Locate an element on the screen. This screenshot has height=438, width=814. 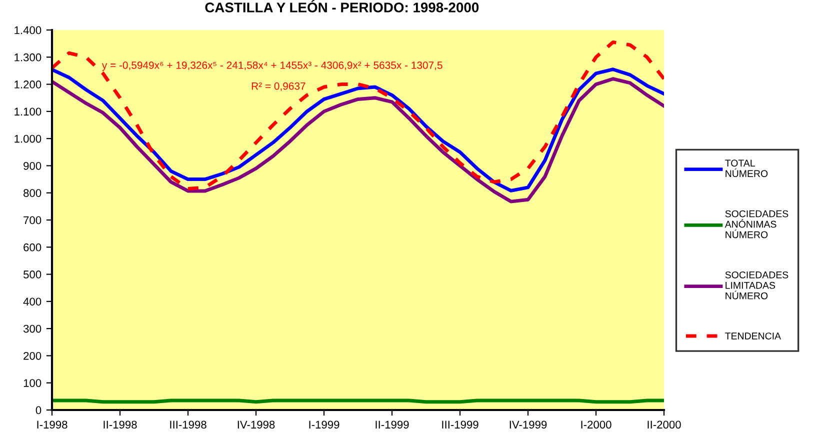
legend-label: SOCIEDADES ANÓNIMAS NÚMERO is located at coordinates (756, 224).